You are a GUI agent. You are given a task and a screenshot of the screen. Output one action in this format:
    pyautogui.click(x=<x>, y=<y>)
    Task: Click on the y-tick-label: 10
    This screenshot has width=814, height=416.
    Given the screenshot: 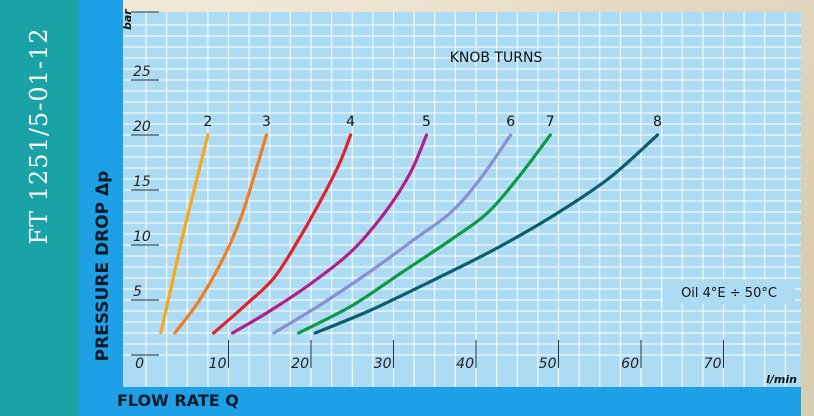 What is the action you would take?
    pyautogui.click(x=142, y=237)
    